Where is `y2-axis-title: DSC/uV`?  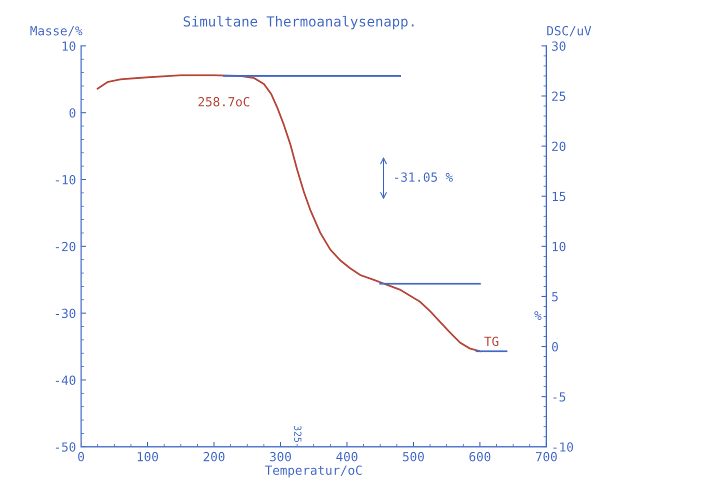
y2-axis-title: DSC/uV is located at coordinates (569, 31).